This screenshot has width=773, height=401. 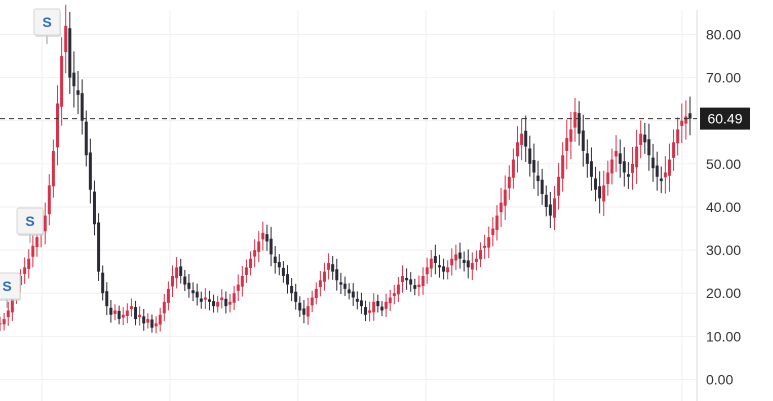 I want to click on last-price-label: 60.49, so click(x=724, y=119).